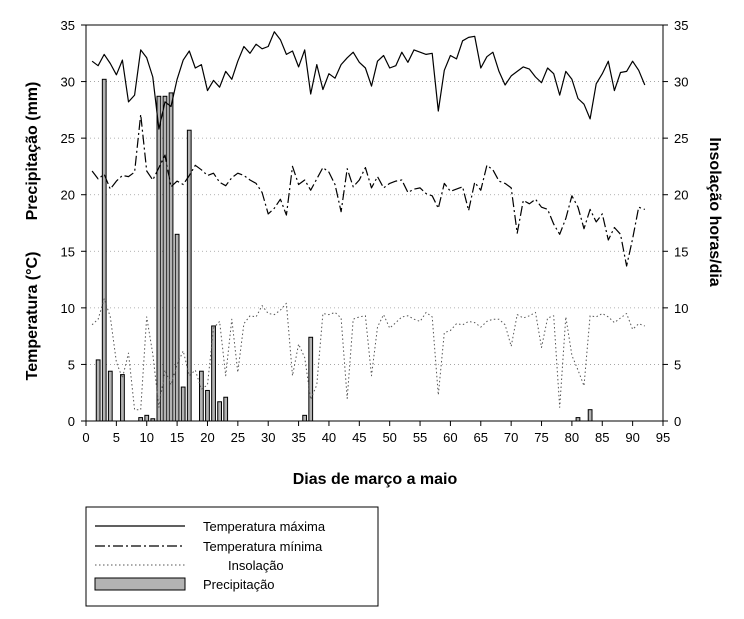 The image size is (744, 619). What do you see at coordinates (68, 251) in the screenshot?
I see `y-left-tick-label: 15` at bounding box center [68, 251].